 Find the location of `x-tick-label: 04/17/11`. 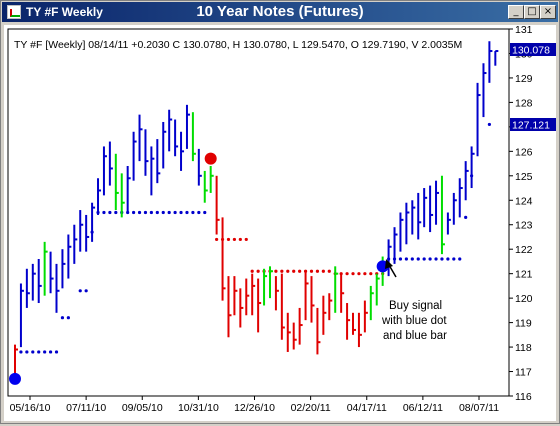

x-tick-label: 04/17/11 is located at coordinates (367, 408).